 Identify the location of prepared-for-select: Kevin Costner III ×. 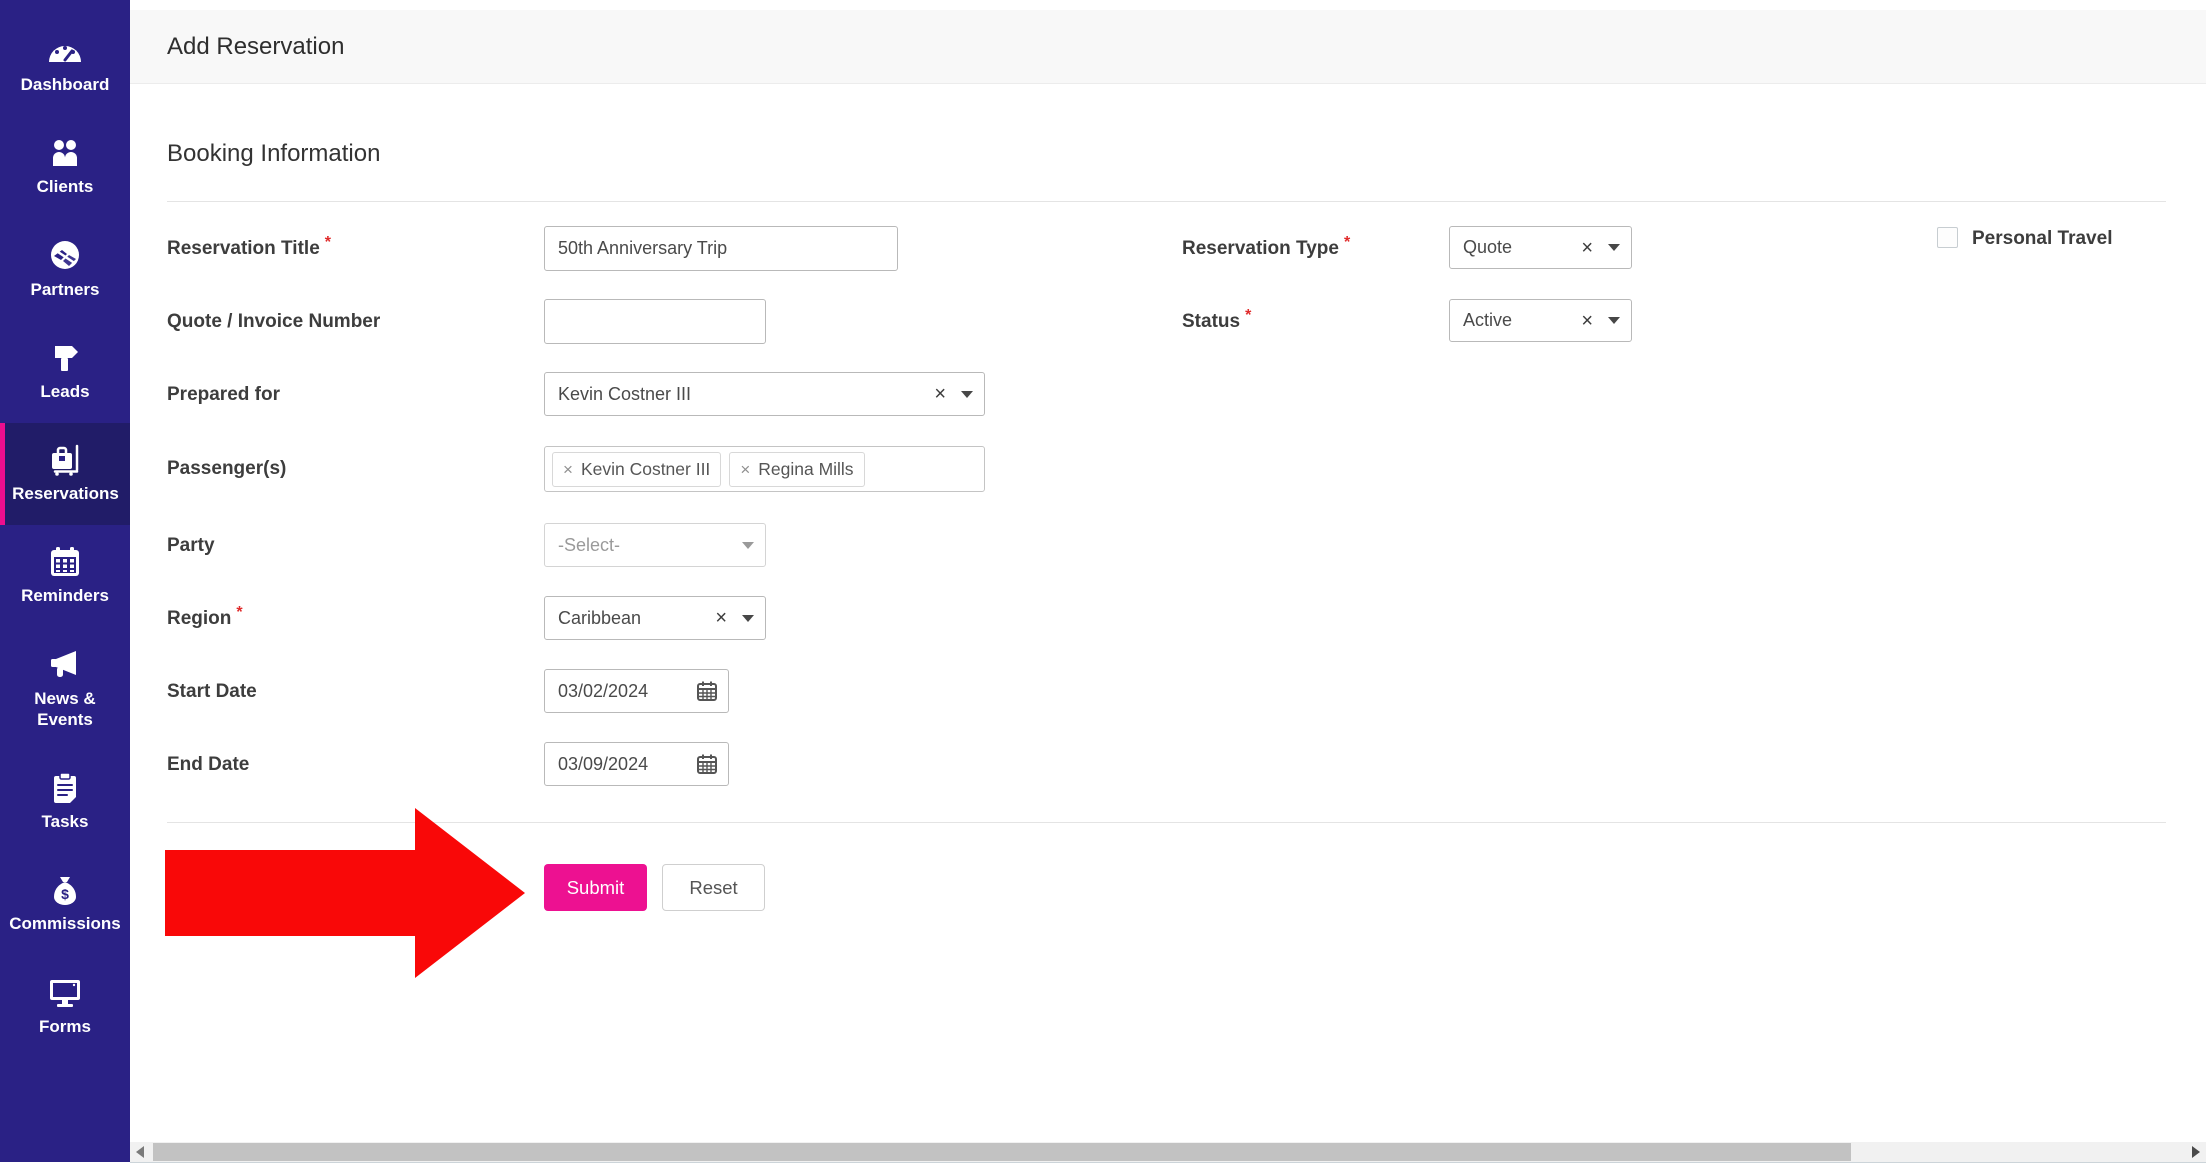
(764, 394).